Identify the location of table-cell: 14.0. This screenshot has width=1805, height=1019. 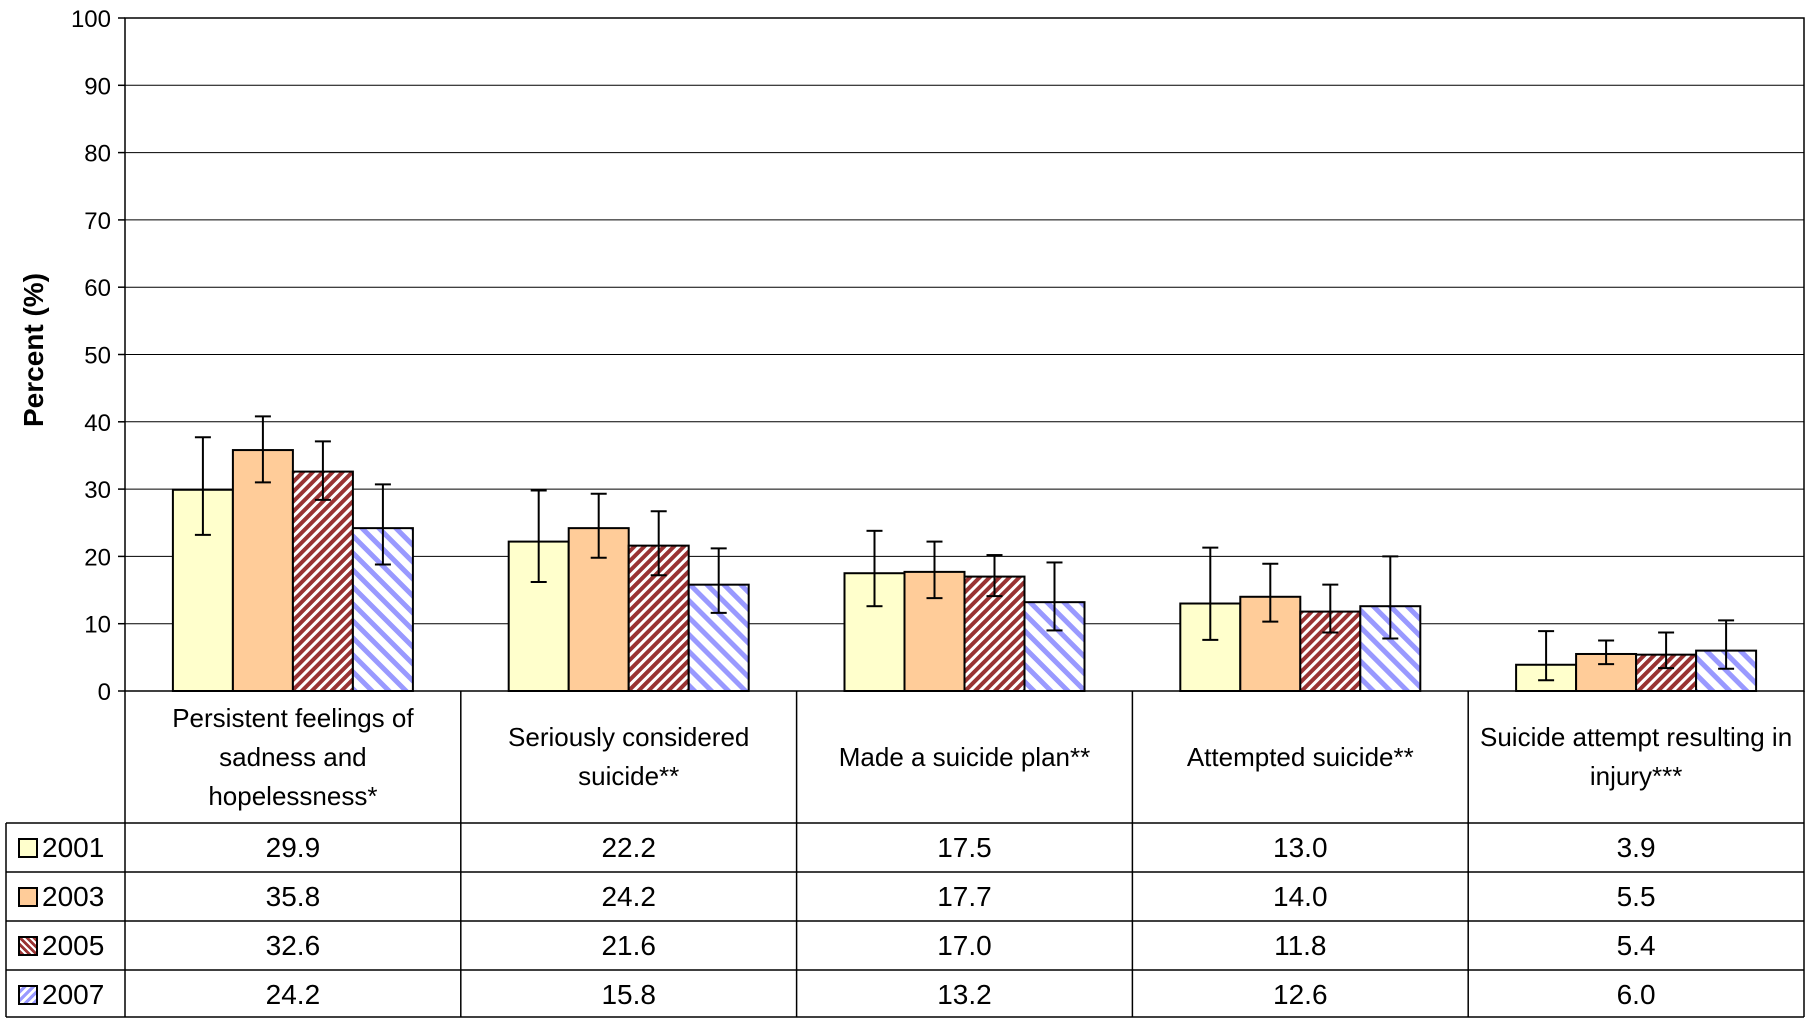
(1300, 896).